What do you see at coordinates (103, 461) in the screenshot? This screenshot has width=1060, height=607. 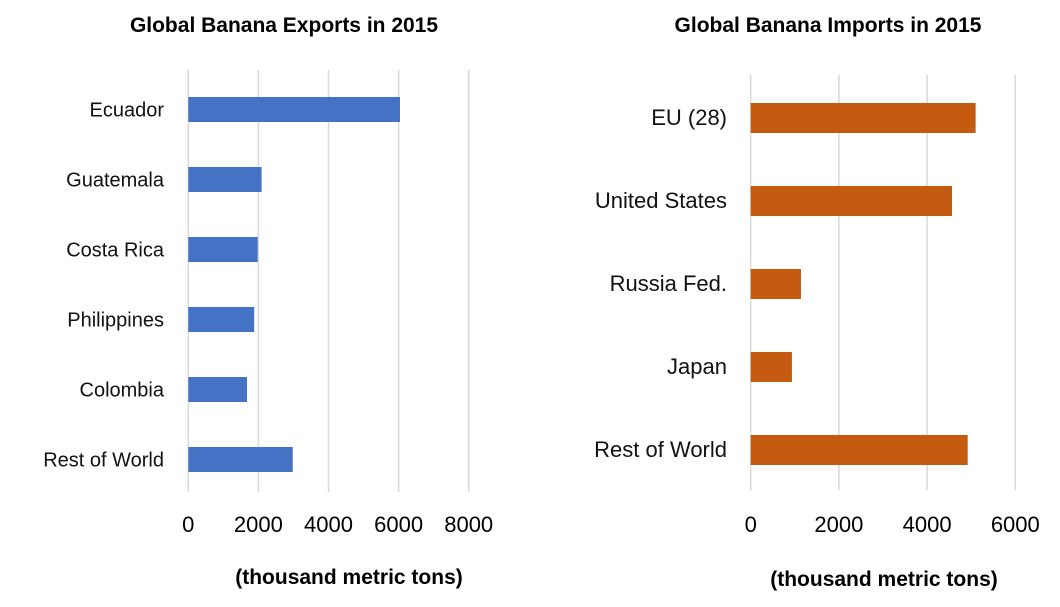 I see `exports-category-label: Rest of World` at bounding box center [103, 461].